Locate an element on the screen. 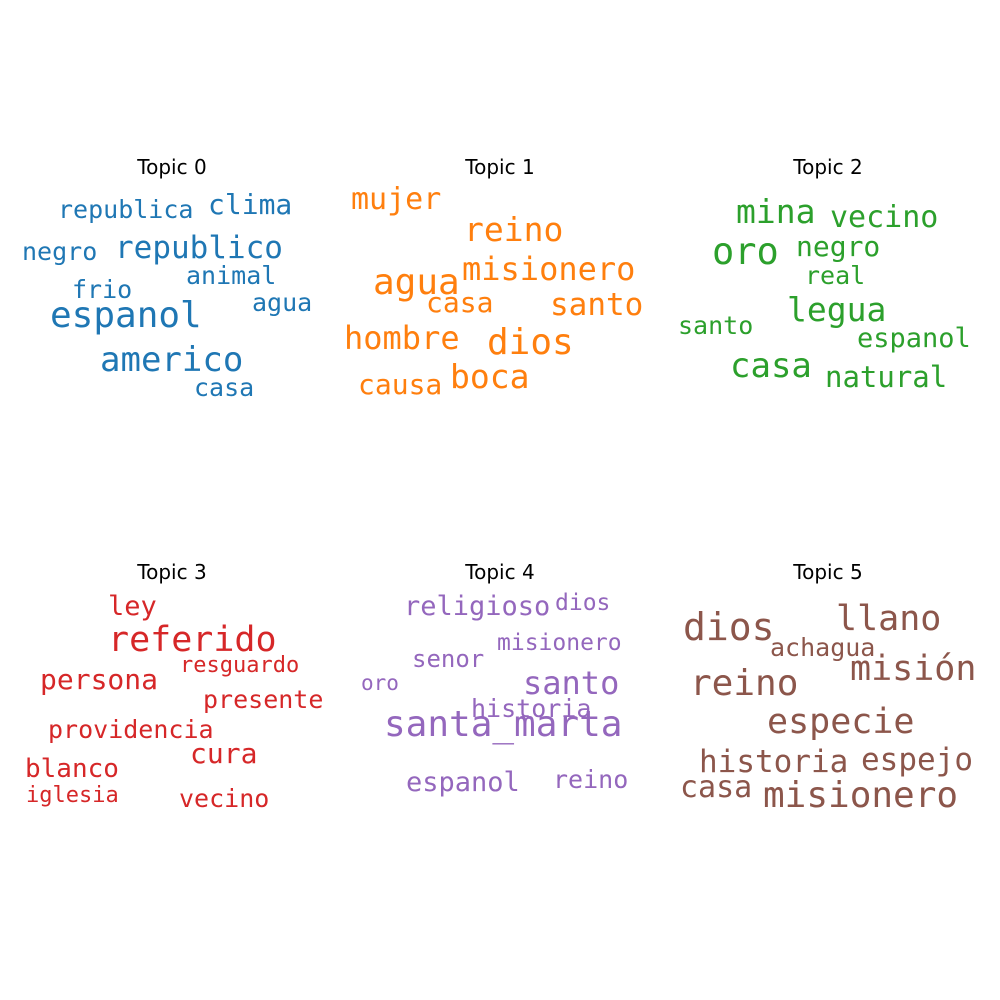  cloud-word: blanco is located at coordinates (72, 769).